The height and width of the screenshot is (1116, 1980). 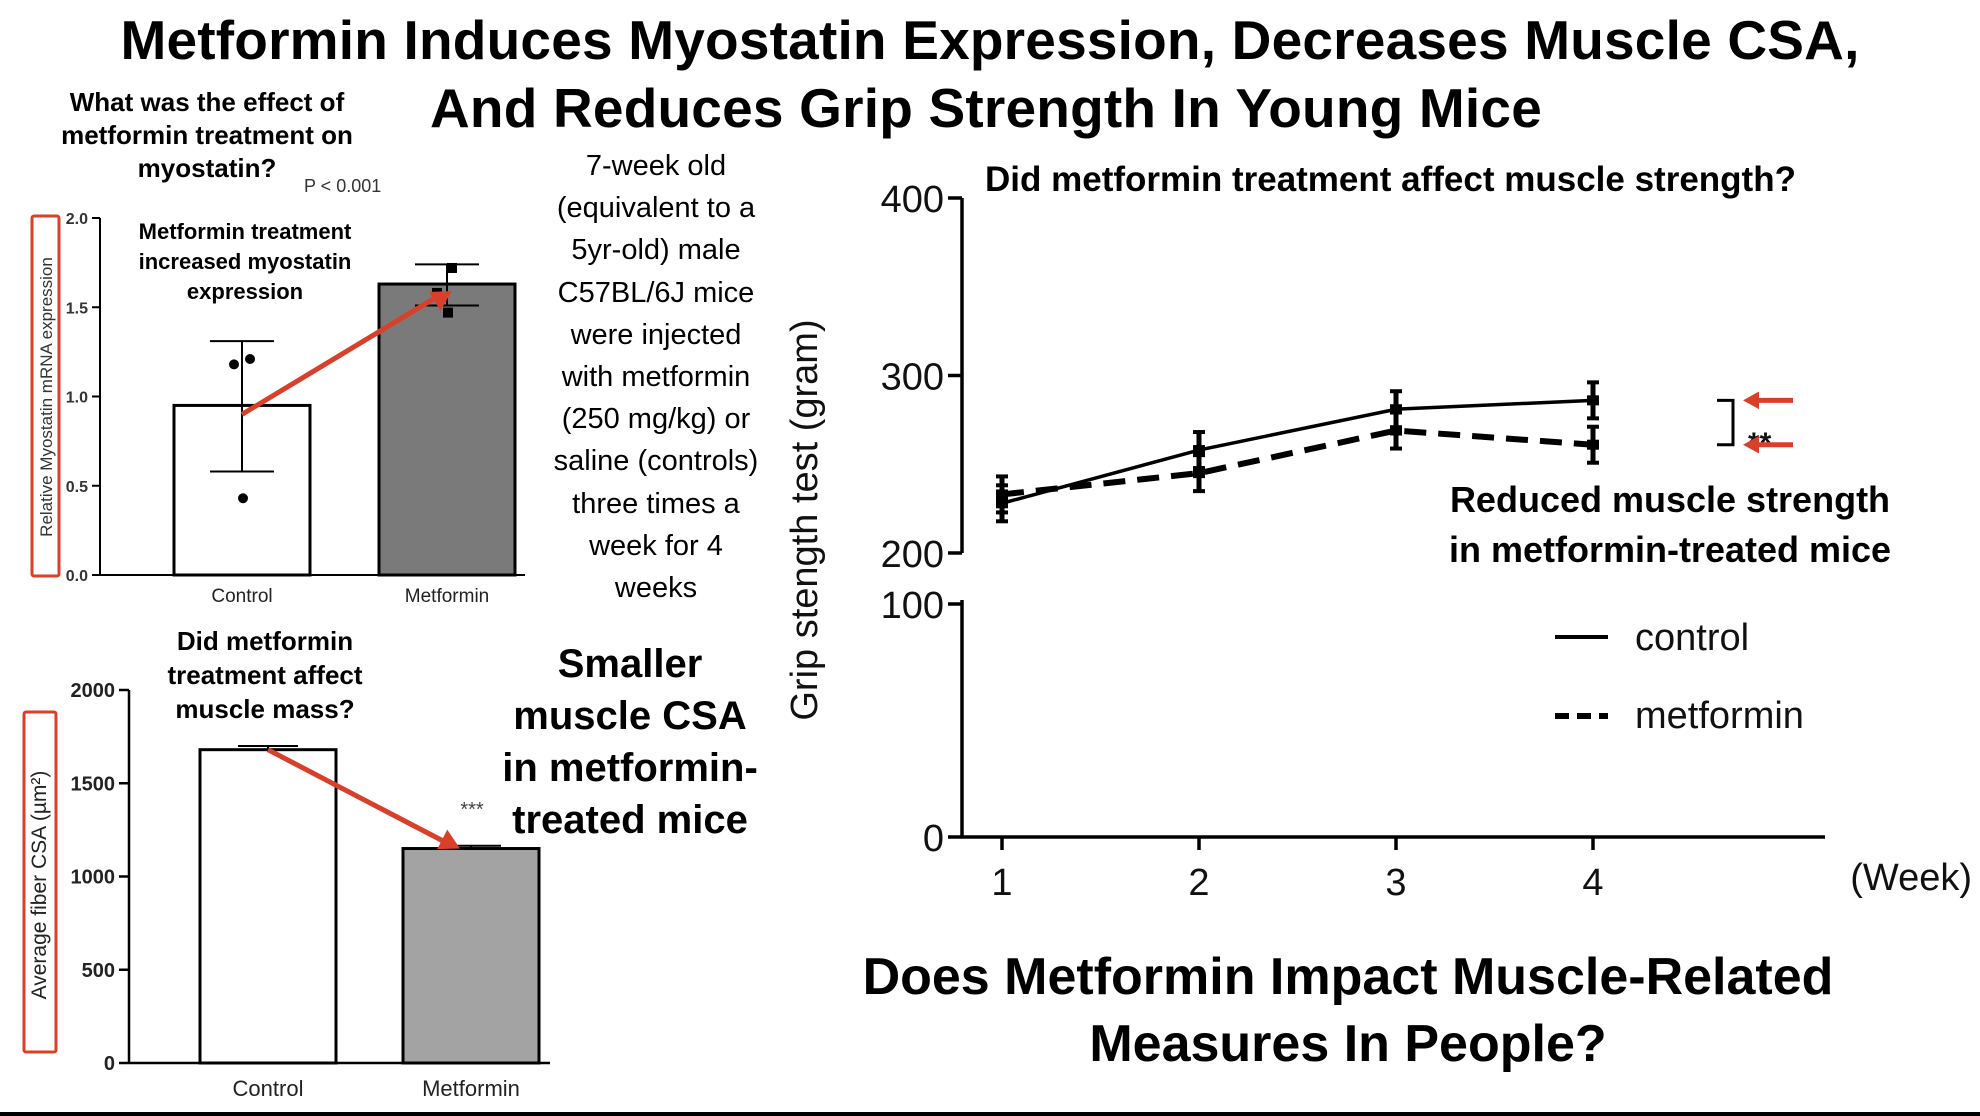 I want to click on x-tick-label: 3, so click(x=1395, y=883).